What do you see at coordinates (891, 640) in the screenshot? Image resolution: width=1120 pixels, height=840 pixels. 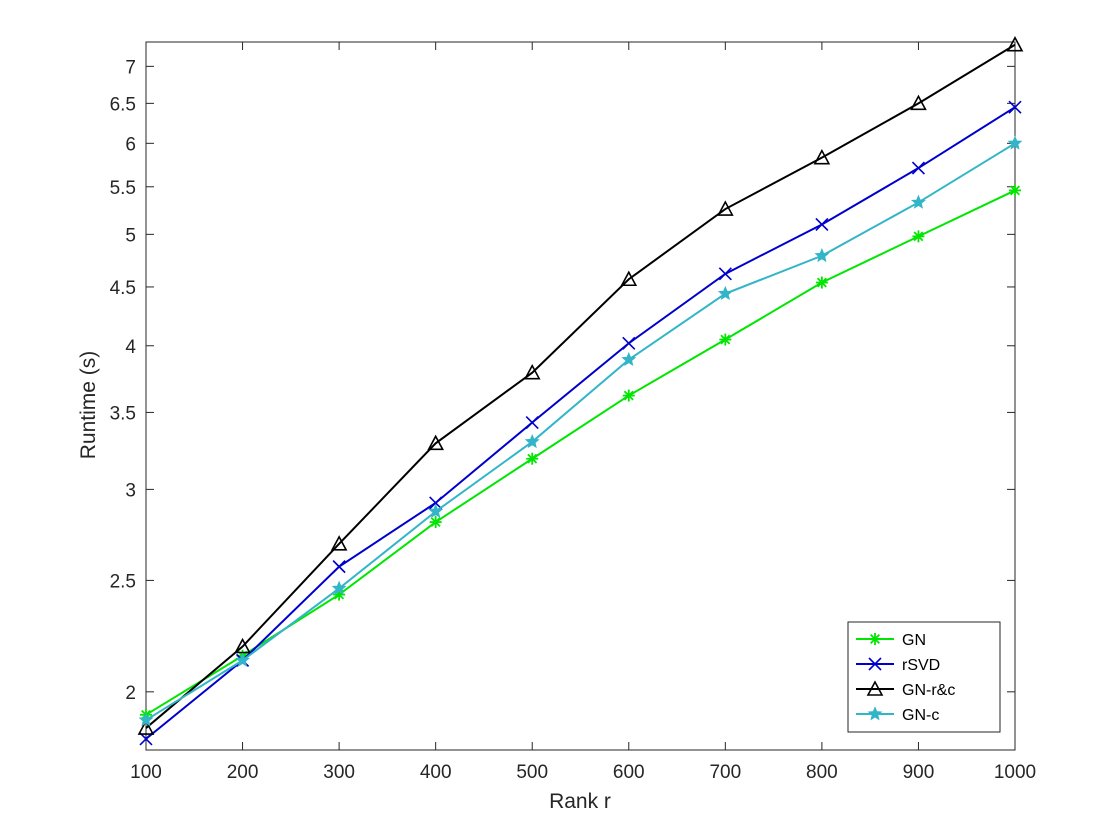 I see `legend-item-gn: GN` at bounding box center [891, 640].